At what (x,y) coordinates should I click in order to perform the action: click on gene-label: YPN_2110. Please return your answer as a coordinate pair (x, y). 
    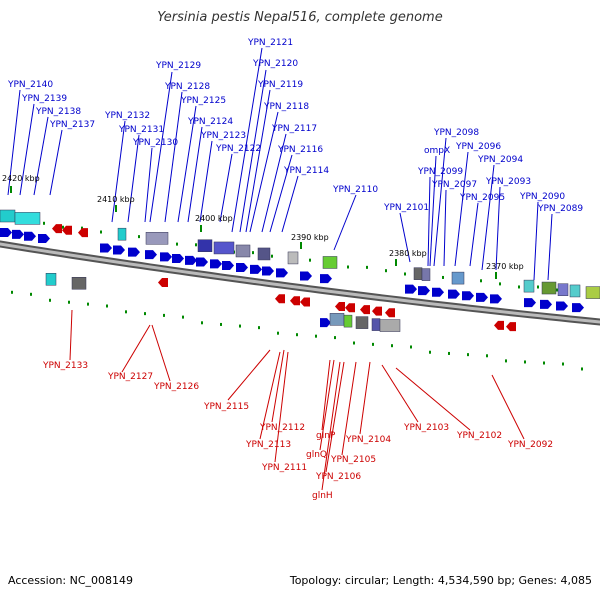
    Looking at the image, I should click on (355, 190).